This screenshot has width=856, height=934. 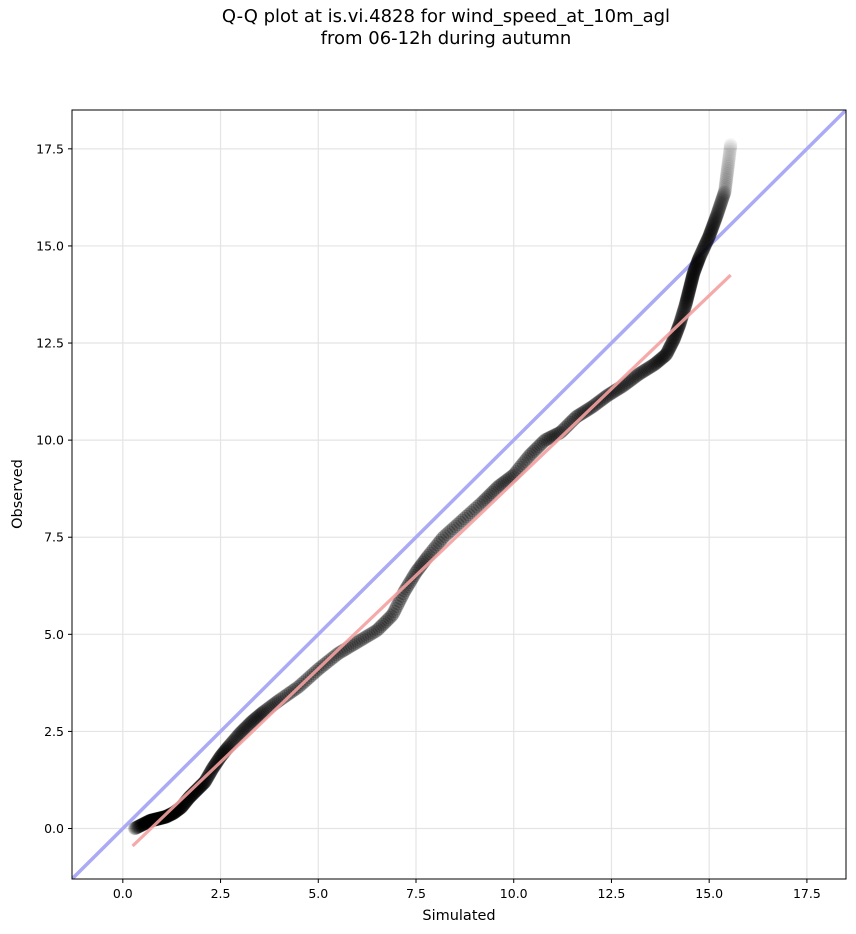 What do you see at coordinates (50, 343) in the screenshot?
I see `y-tick-label: 12.5` at bounding box center [50, 343].